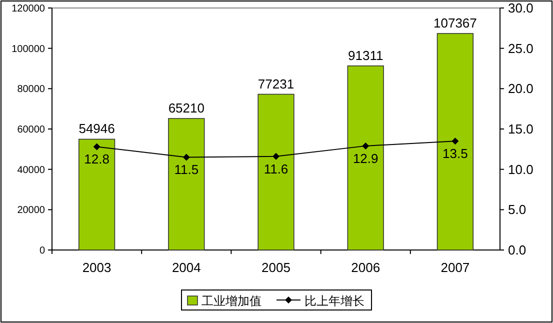 The height and width of the screenshot is (323, 553). I want to click on data-label: 12.9, so click(365, 158).